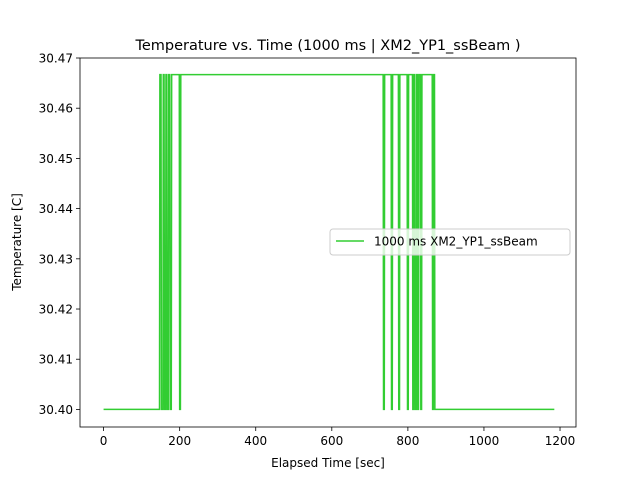  Describe the element at coordinates (484, 441) in the screenshot. I see `x-tick-label: 1000` at that location.